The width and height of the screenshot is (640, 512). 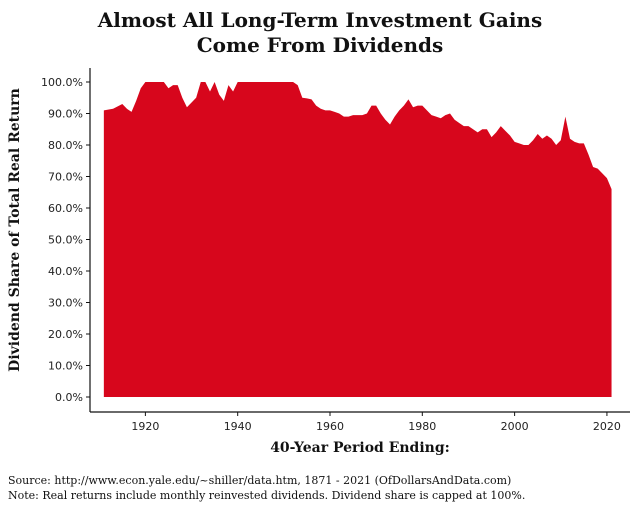 What do you see at coordinates (422, 426) in the screenshot?
I see `x-tick-label: 1980` at bounding box center [422, 426].